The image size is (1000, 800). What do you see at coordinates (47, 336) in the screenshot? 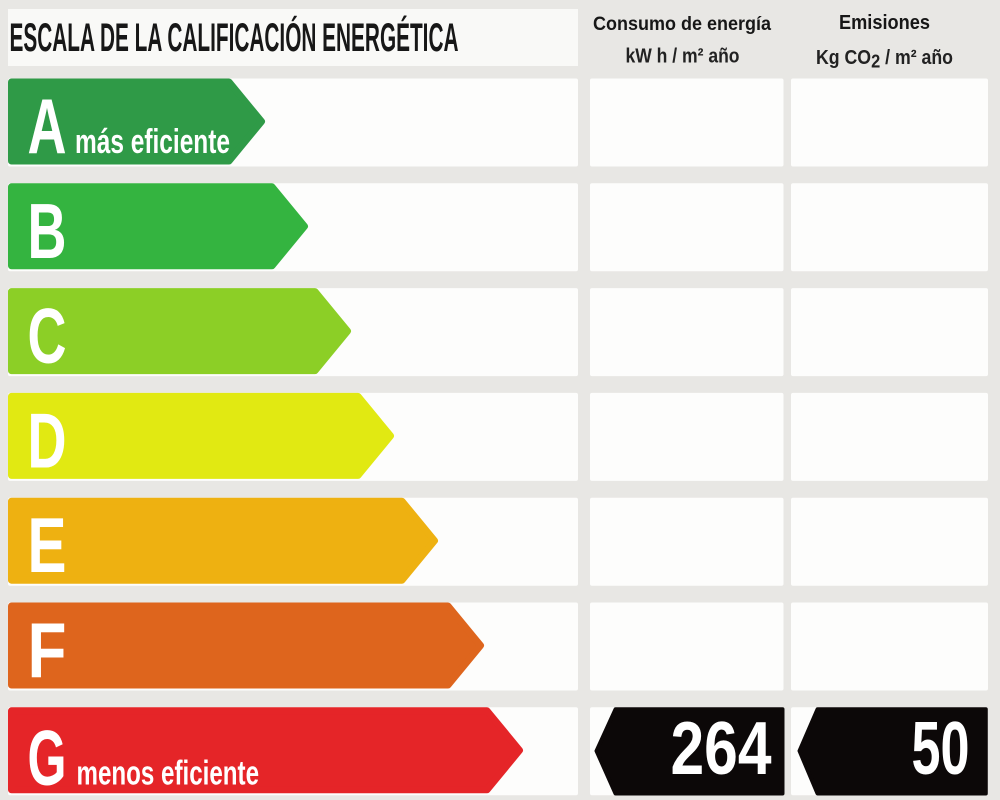
I see `svg-text: C` at bounding box center [47, 336].